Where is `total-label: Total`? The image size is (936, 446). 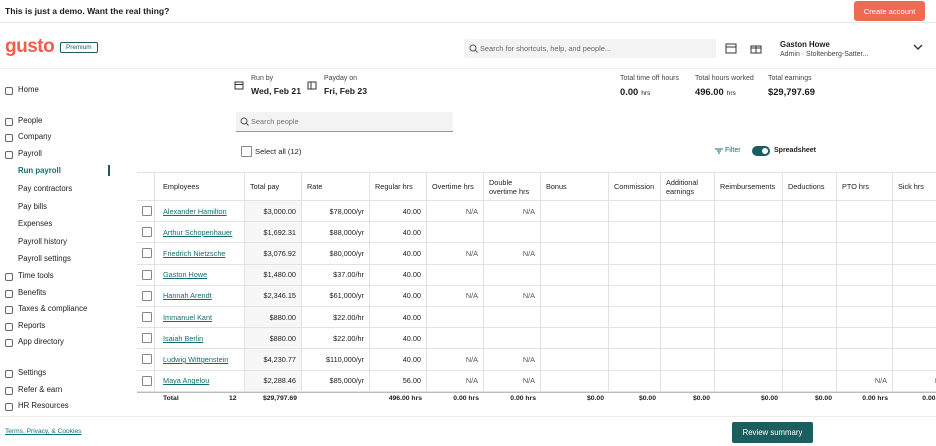
total-label: Total is located at coordinates (171, 398).